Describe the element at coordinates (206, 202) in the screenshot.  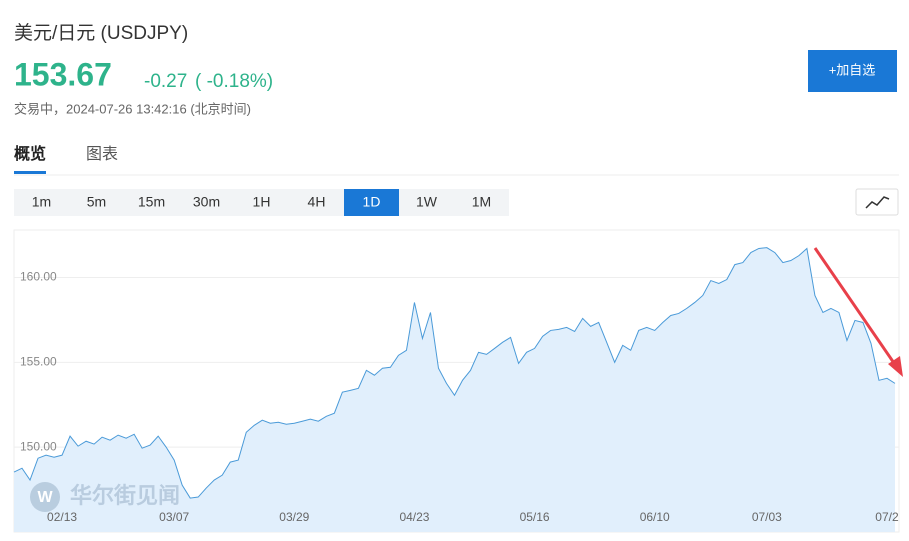
I see `interval-button: 30m` at that location.